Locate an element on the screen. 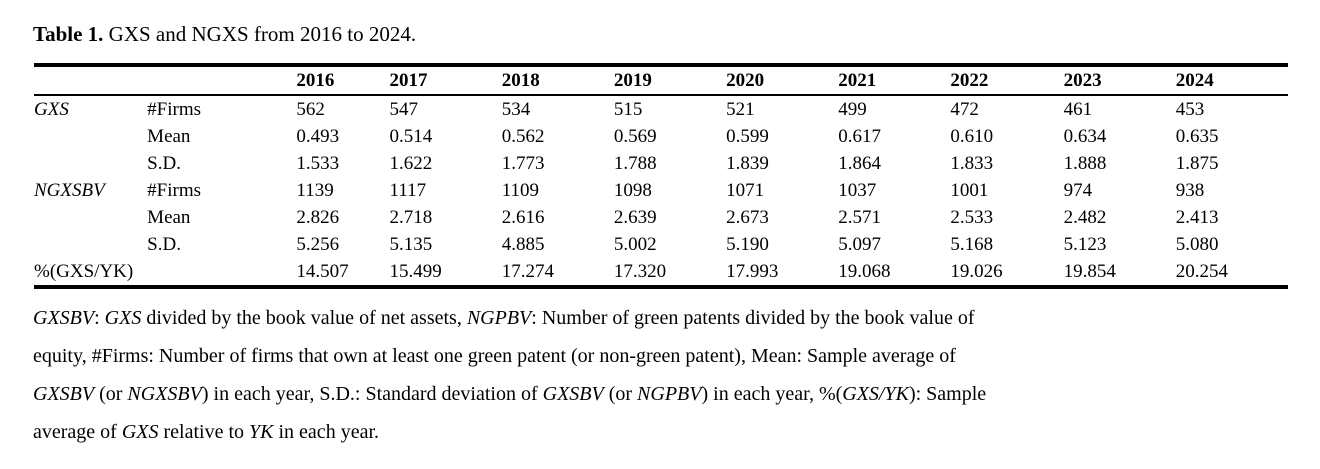  footnote-term: NGXSBV is located at coordinates (164, 394).